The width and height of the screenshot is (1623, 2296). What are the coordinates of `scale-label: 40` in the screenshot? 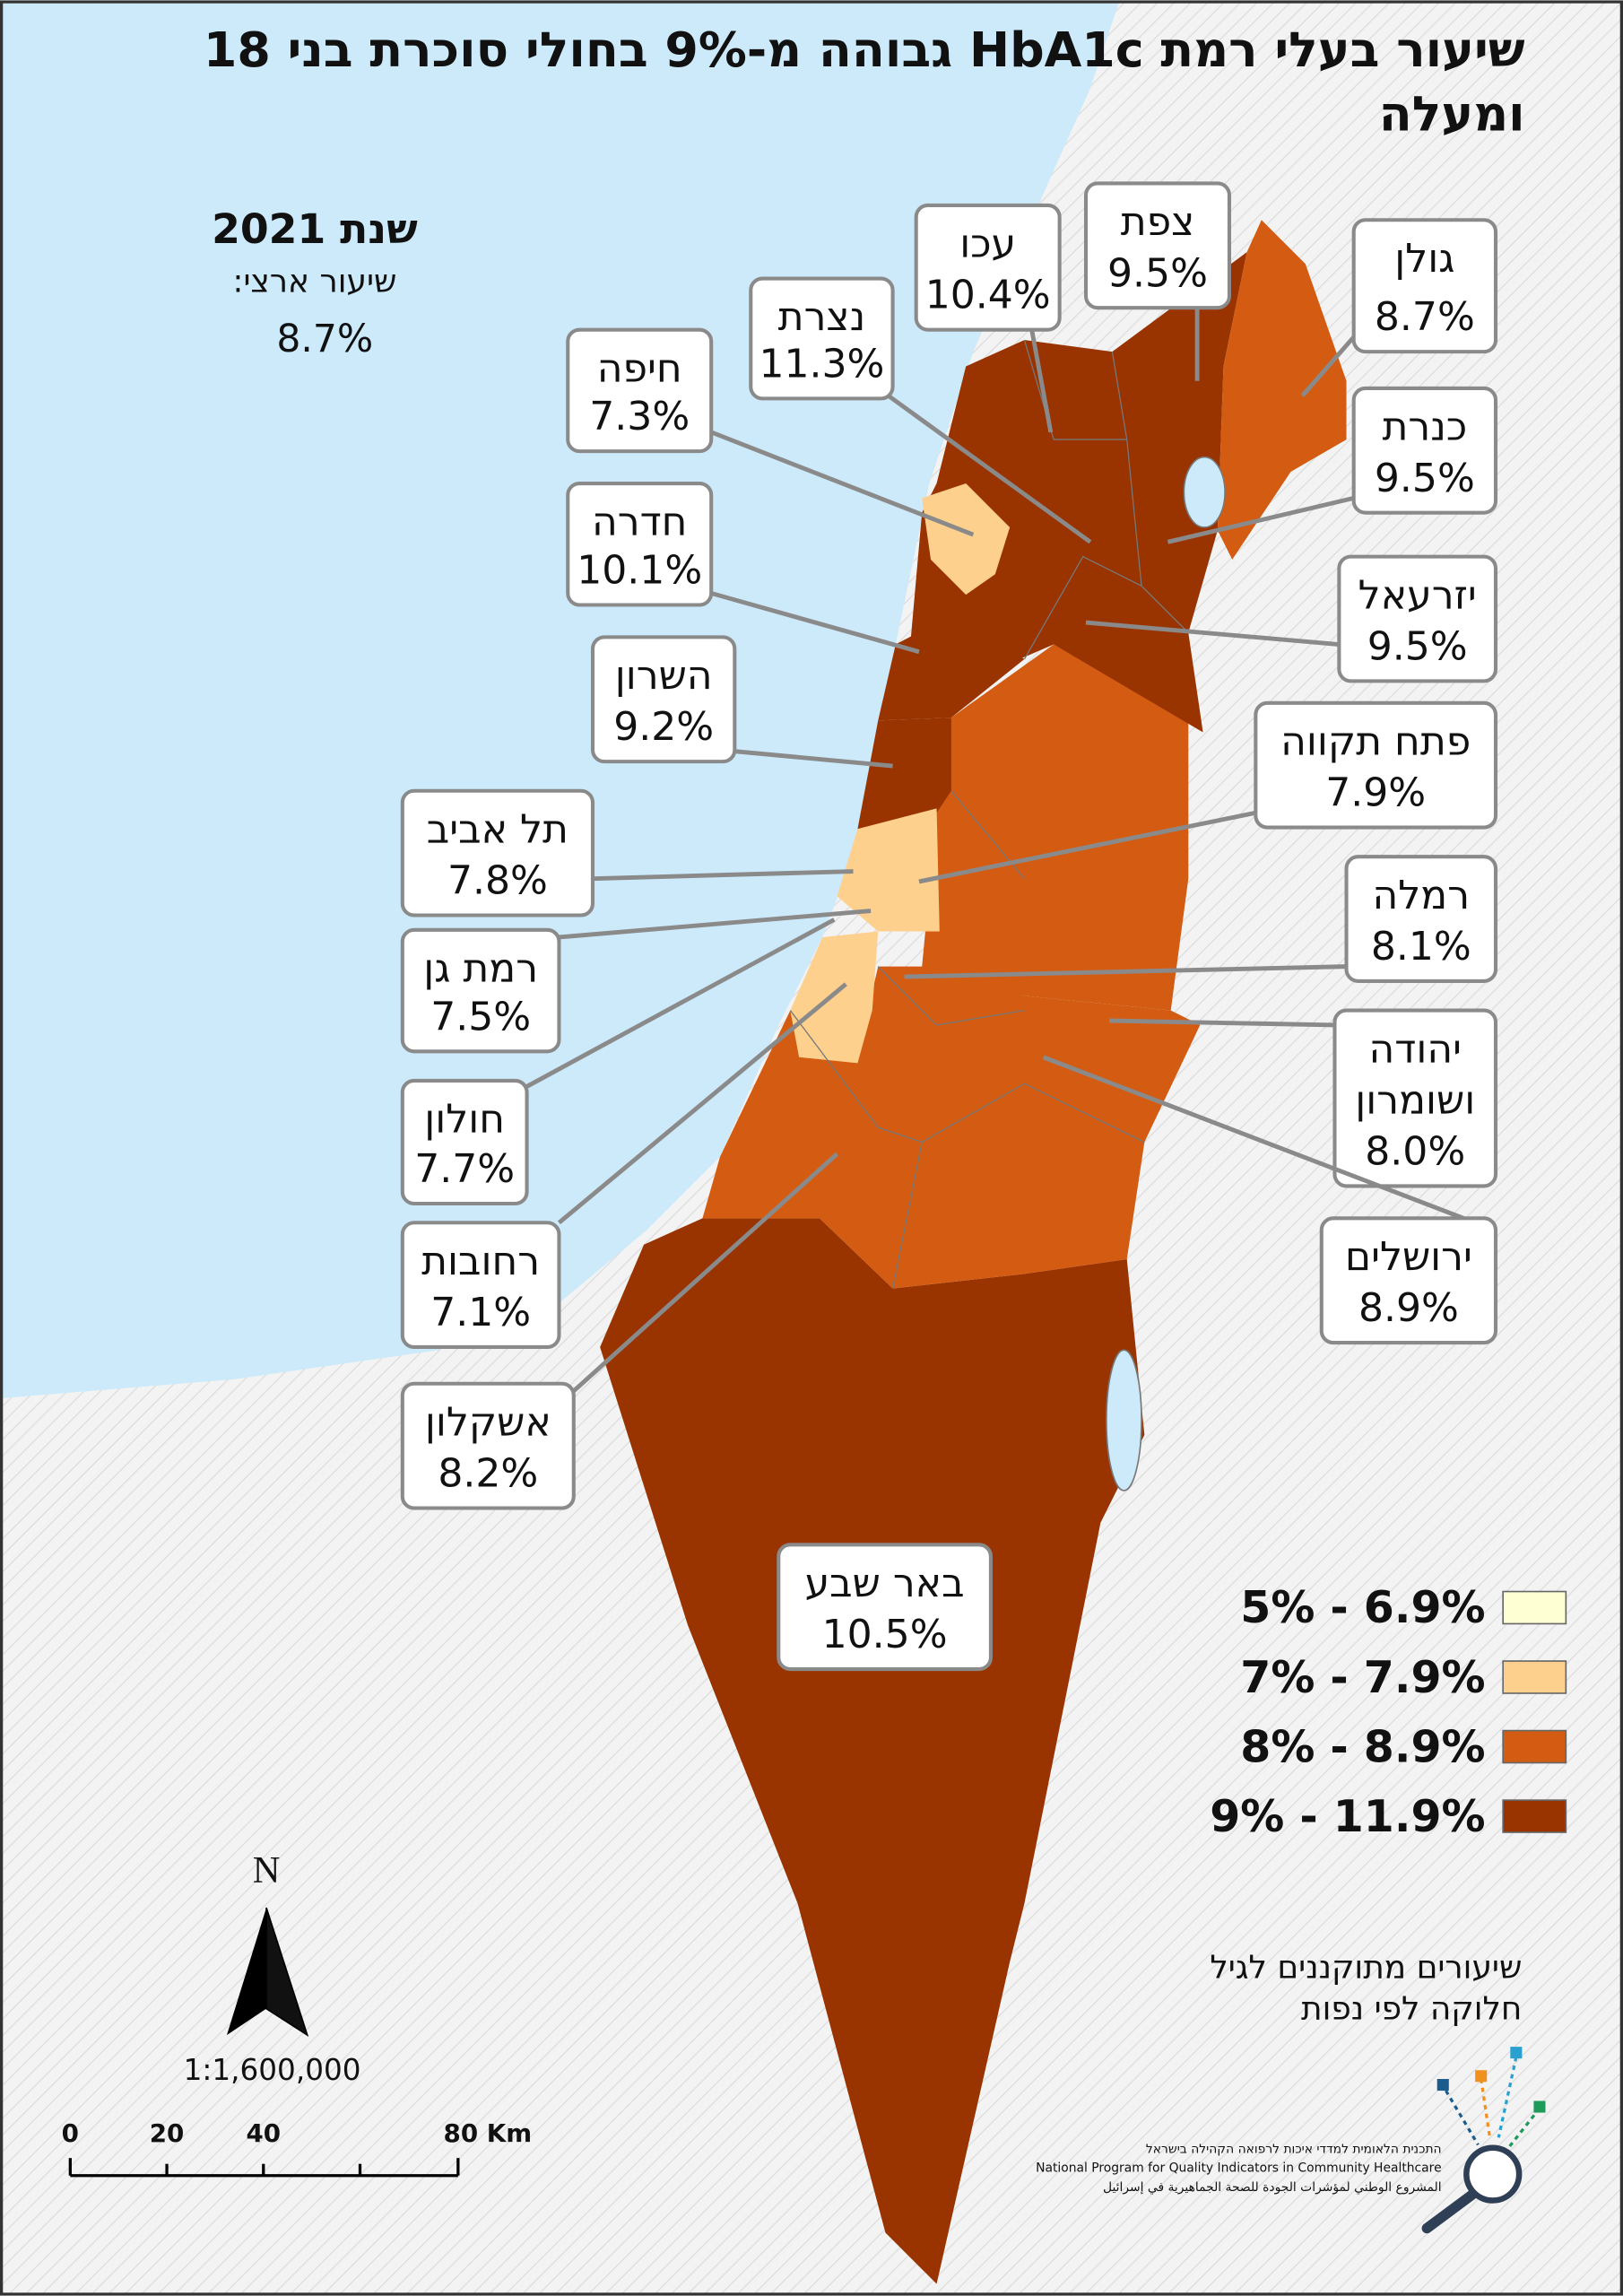 It's located at (263, 2133).